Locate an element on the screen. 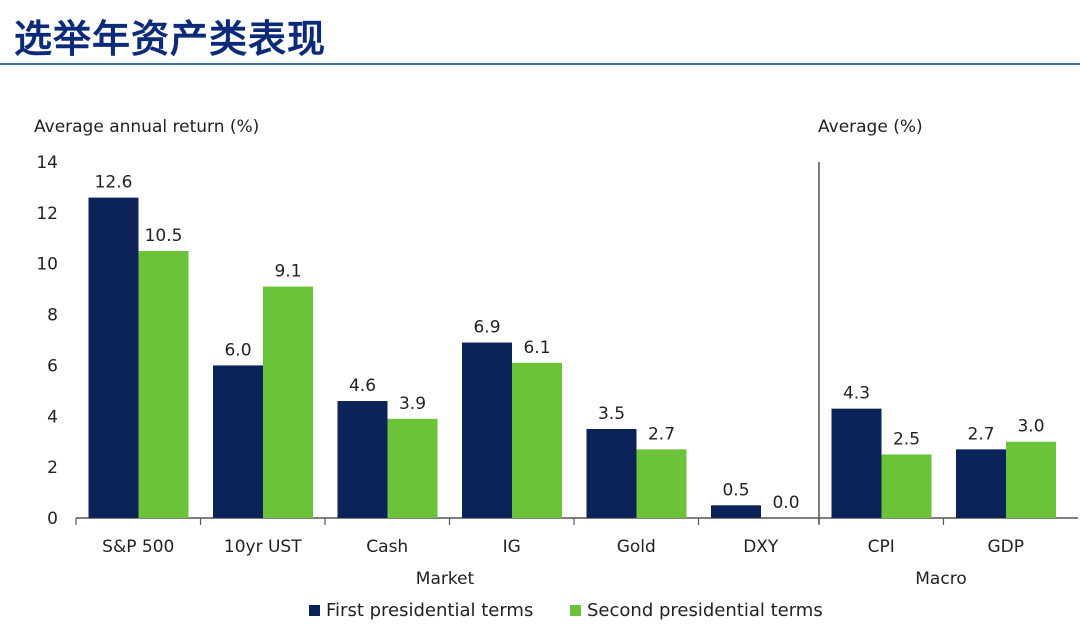 Image resolution: width=1080 pixels, height=630 pixels. legend-swatch-second is located at coordinates (575, 610).